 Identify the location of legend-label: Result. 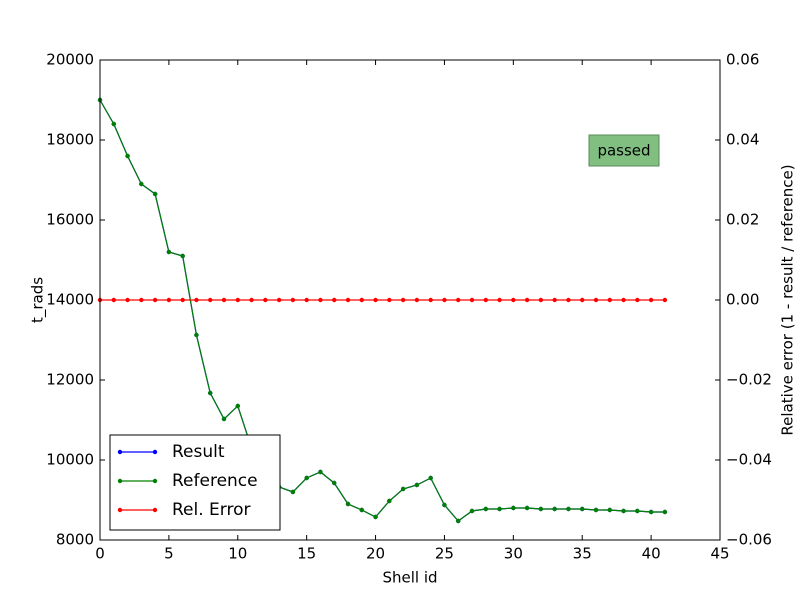
(198, 452).